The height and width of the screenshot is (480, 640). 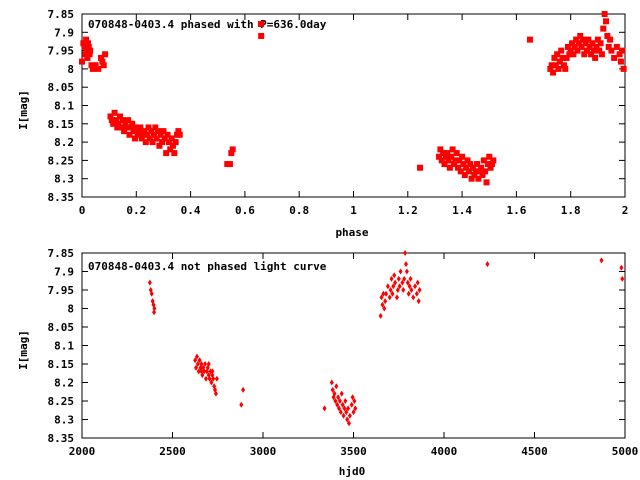 What do you see at coordinates (462, 210) in the screenshot?
I see `phased-x-tick-label: 1.4` at bounding box center [462, 210].